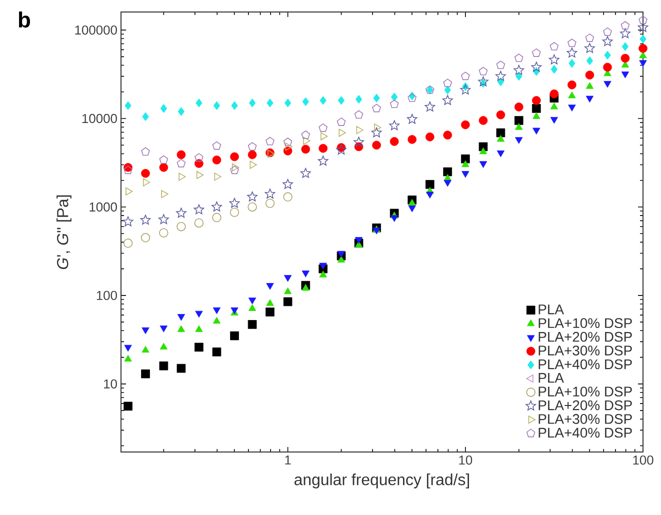  I want to click on y-tick-label: 100000, so click(96, 30).